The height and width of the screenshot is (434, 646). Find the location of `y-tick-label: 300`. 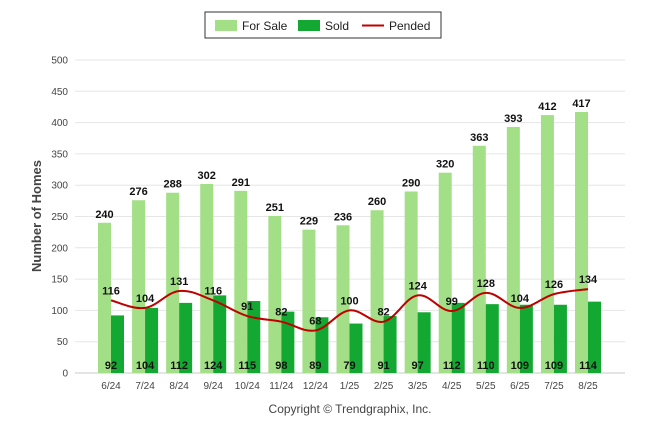

y-tick-label: 300 is located at coordinates (59, 186).